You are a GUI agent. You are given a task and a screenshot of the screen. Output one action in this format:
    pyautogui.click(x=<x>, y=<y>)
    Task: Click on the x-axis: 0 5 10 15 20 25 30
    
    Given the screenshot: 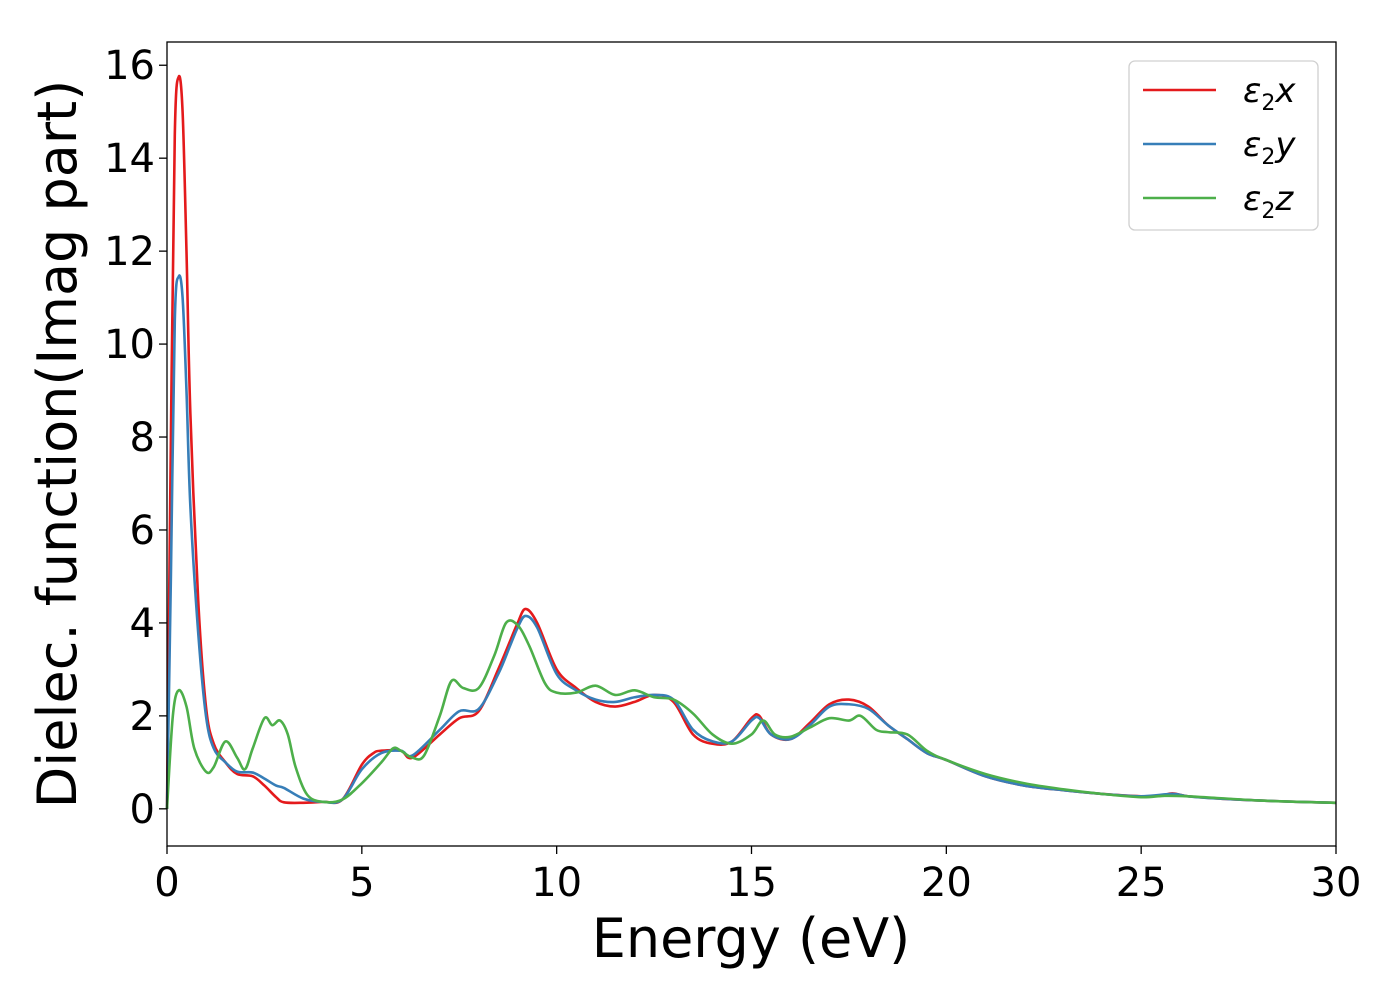 What is the action you would take?
    pyautogui.click(x=757, y=876)
    